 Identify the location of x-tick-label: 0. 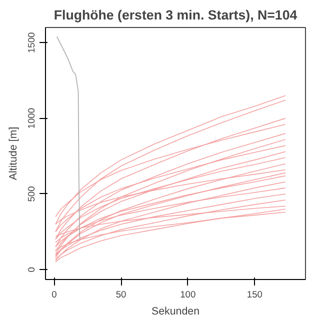
(54, 295).